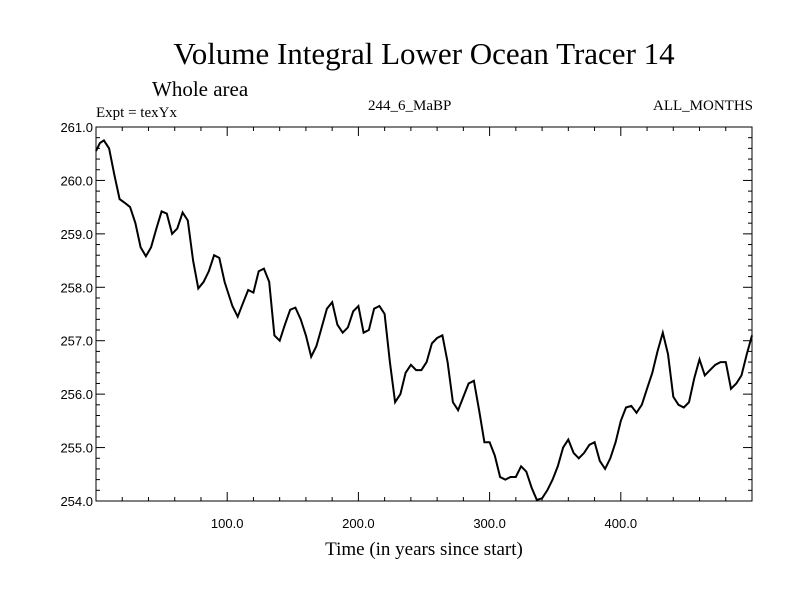 The image size is (800, 600). What do you see at coordinates (200, 89) in the screenshot?
I see `chart-subtitle: Whole area` at bounding box center [200, 89].